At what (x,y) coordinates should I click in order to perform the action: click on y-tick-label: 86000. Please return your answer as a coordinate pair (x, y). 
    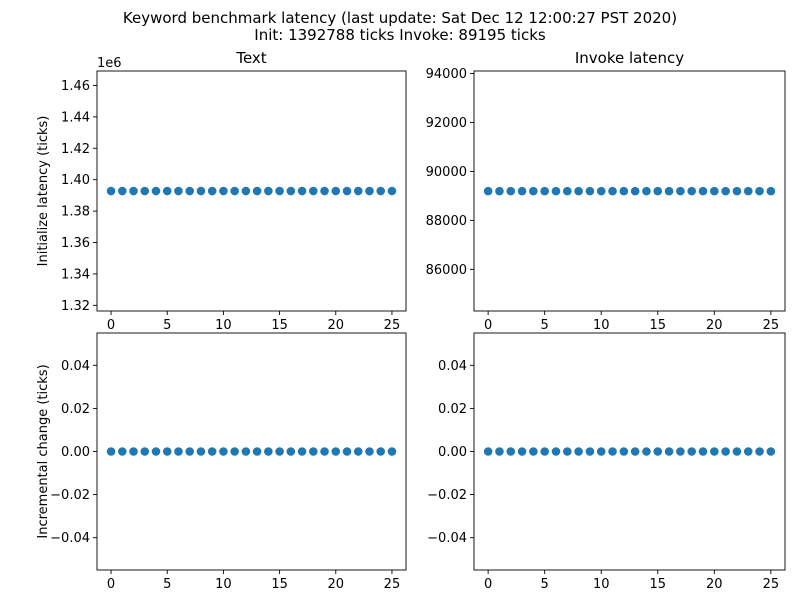
    Looking at the image, I should click on (446, 270).